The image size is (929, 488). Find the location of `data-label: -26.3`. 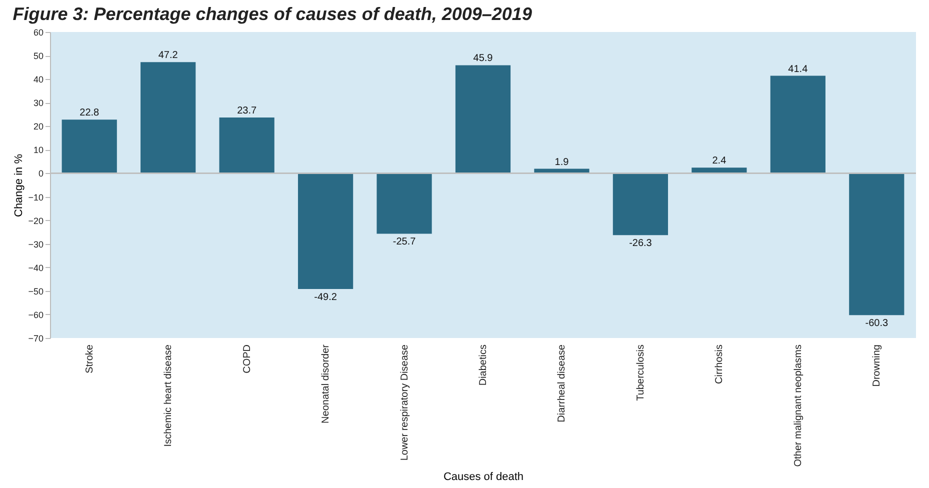

data-label: -26.3 is located at coordinates (640, 244).